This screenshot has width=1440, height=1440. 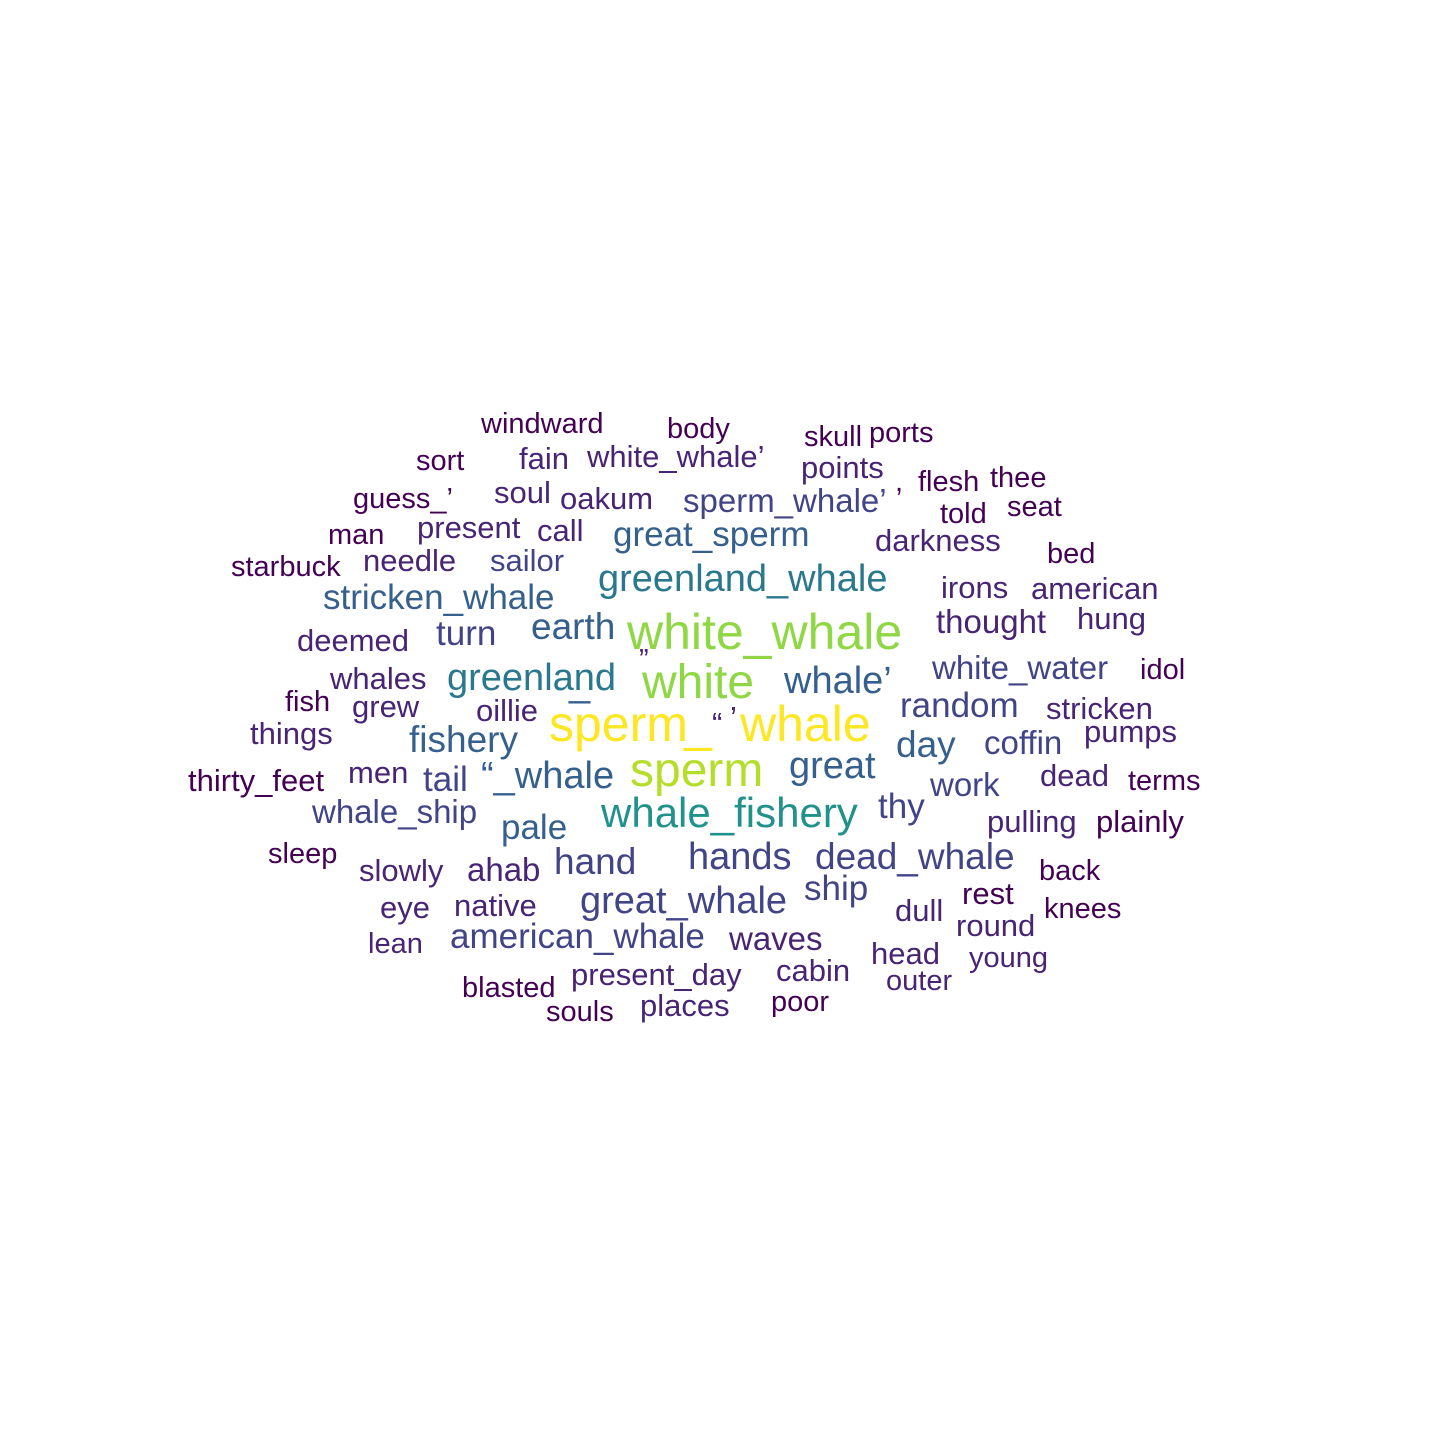 I want to click on word-95: present_day, so click(x=656, y=974).